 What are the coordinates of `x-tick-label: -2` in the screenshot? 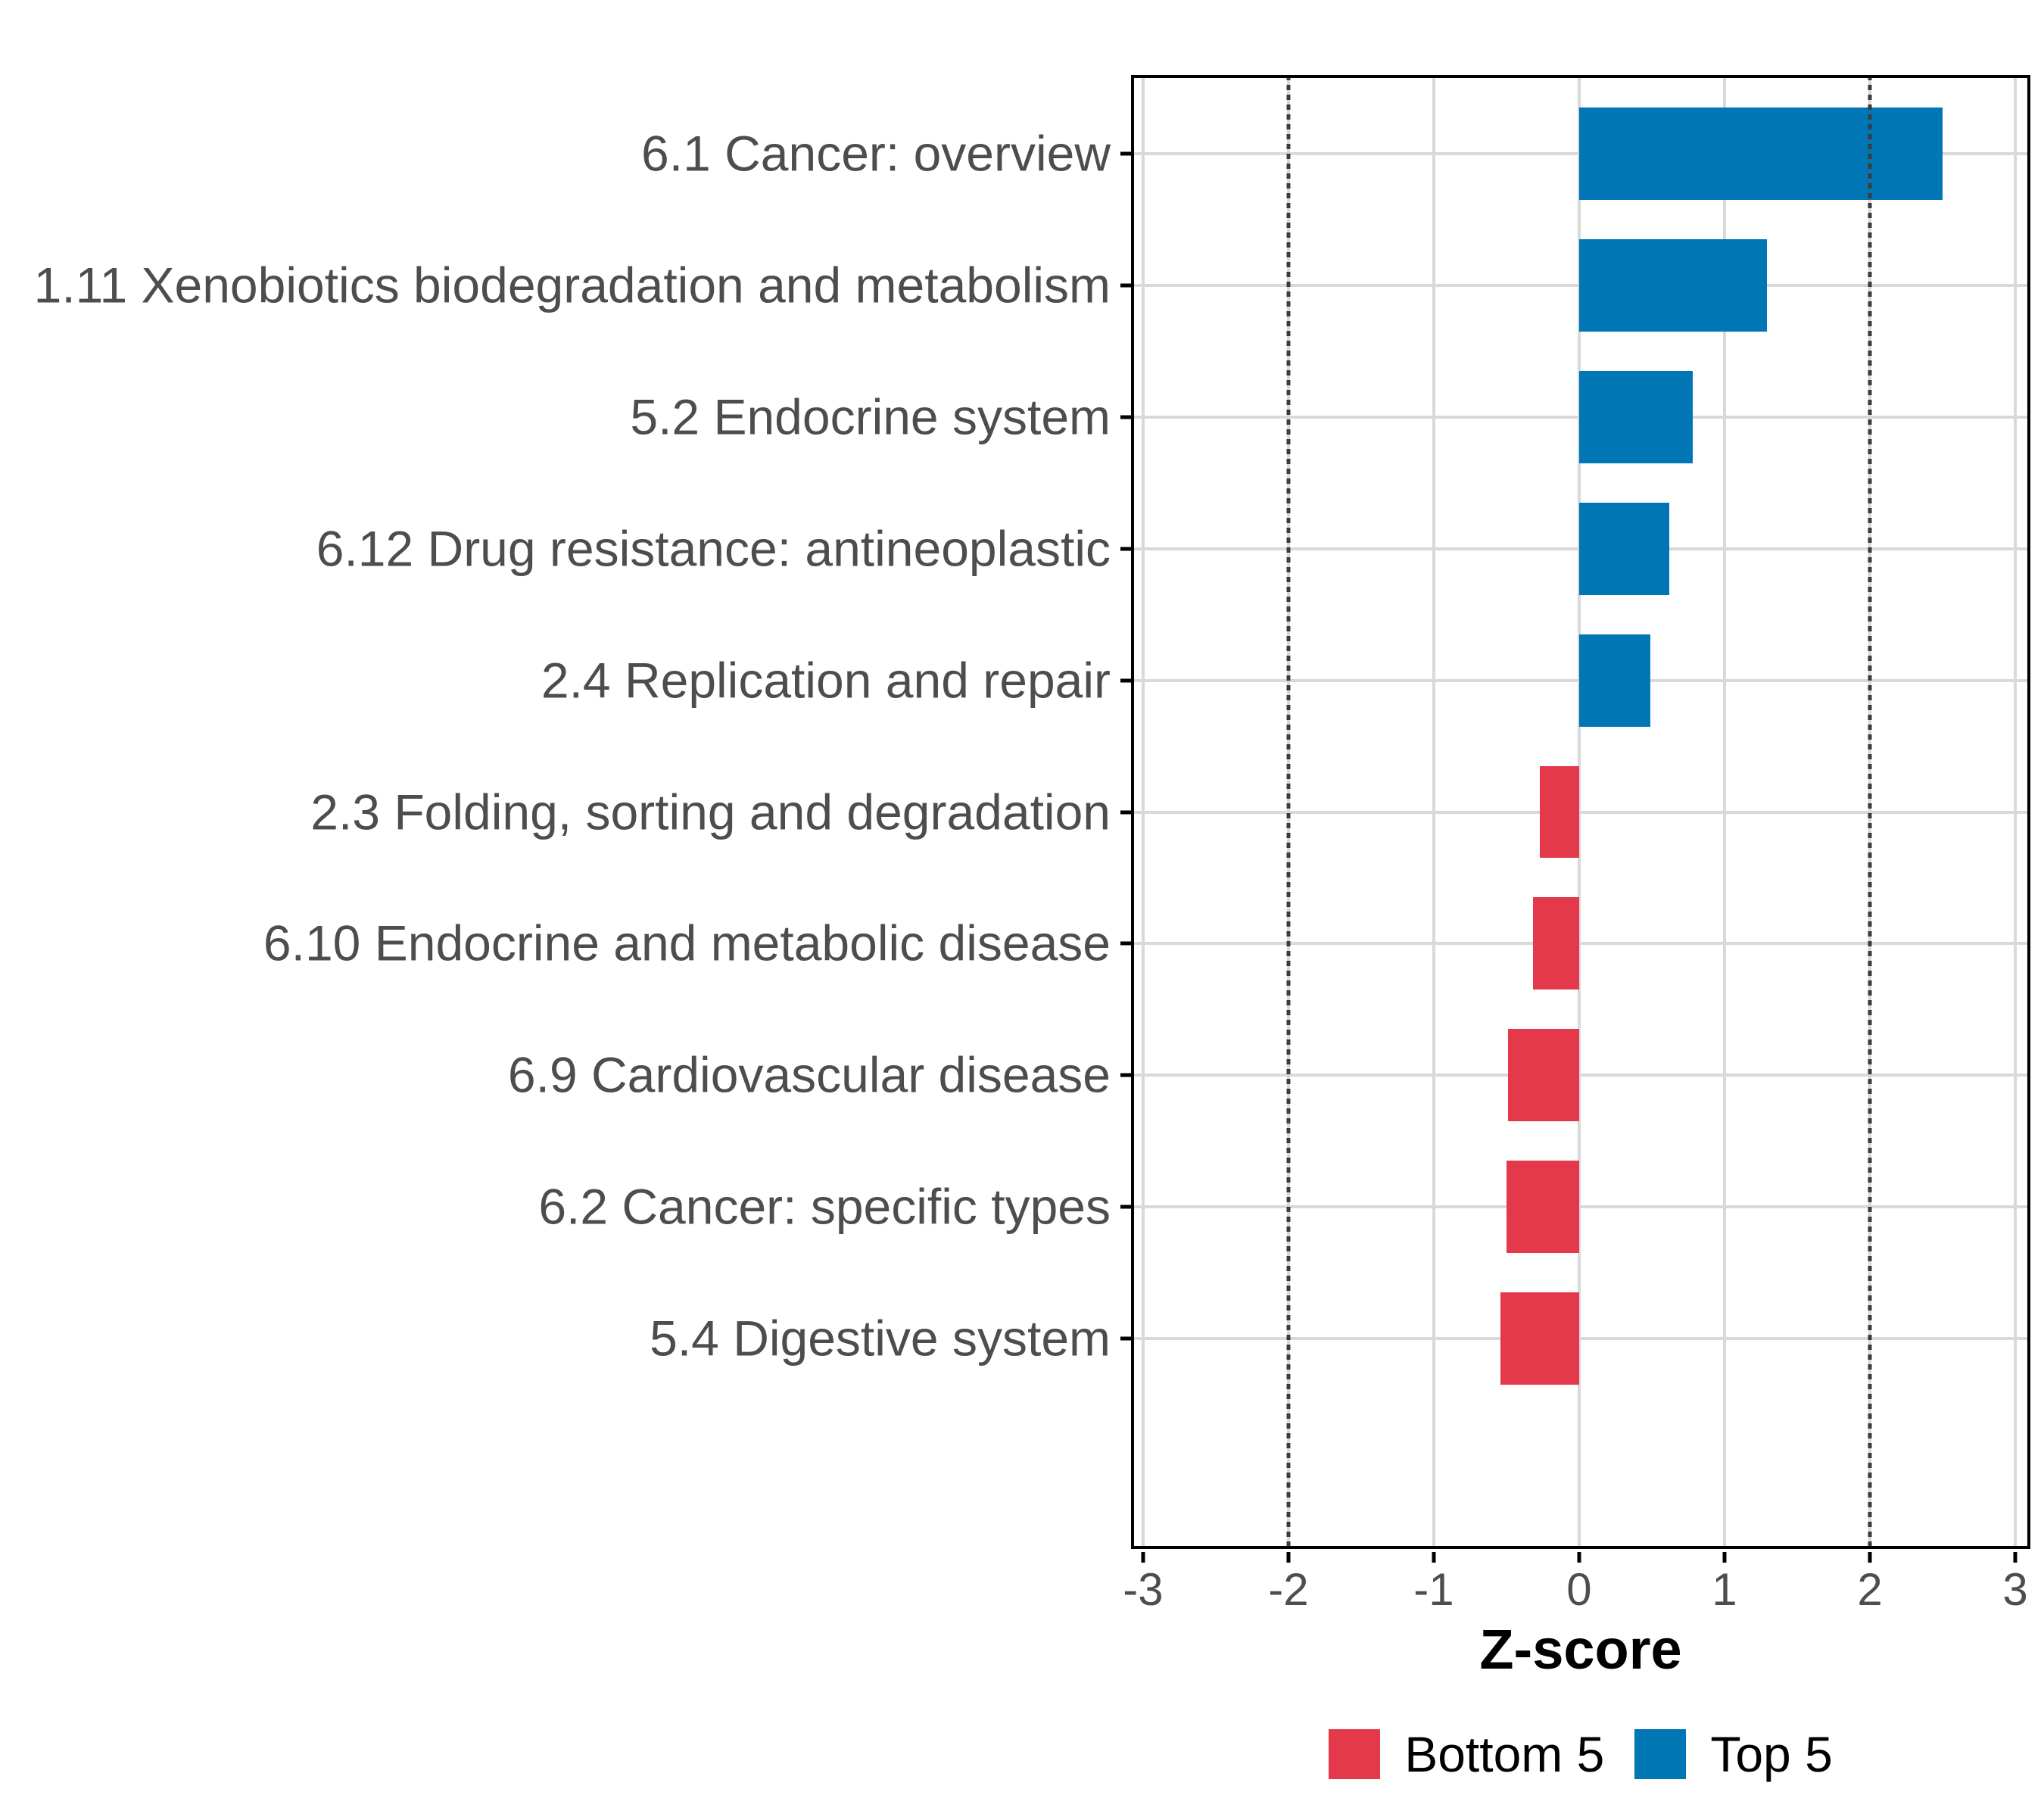 It's located at (1288, 1589).